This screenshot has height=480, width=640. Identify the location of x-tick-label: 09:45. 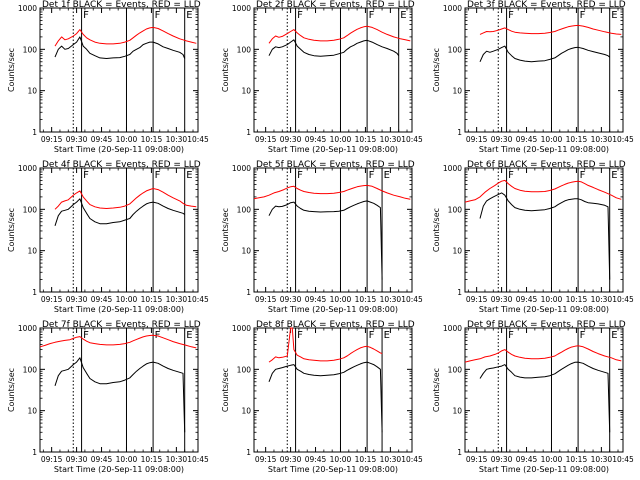
(527, 299).